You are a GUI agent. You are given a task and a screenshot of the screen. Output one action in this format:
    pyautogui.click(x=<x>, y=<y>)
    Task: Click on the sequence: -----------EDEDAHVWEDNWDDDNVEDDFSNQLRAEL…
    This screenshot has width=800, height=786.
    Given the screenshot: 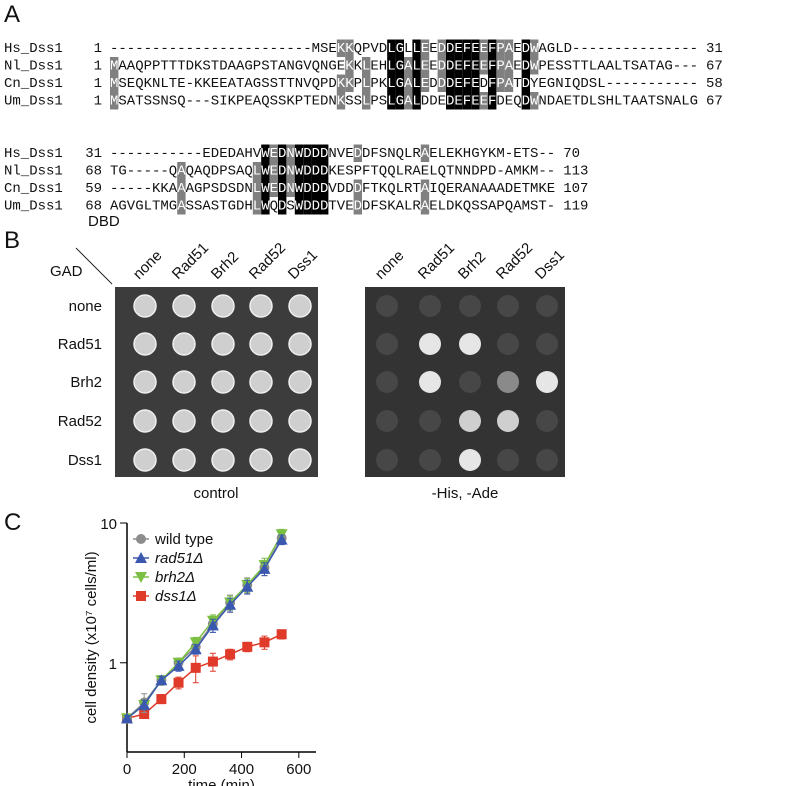 What is the action you would take?
    pyautogui.click(x=332, y=154)
    